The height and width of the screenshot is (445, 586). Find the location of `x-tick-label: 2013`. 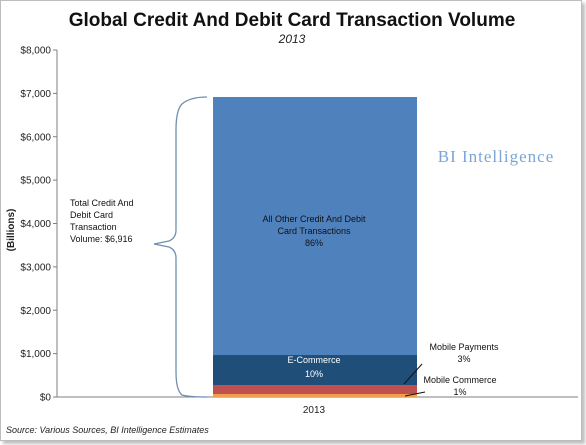

x-tick-label: 2013 is located at coordinates (314, 410).